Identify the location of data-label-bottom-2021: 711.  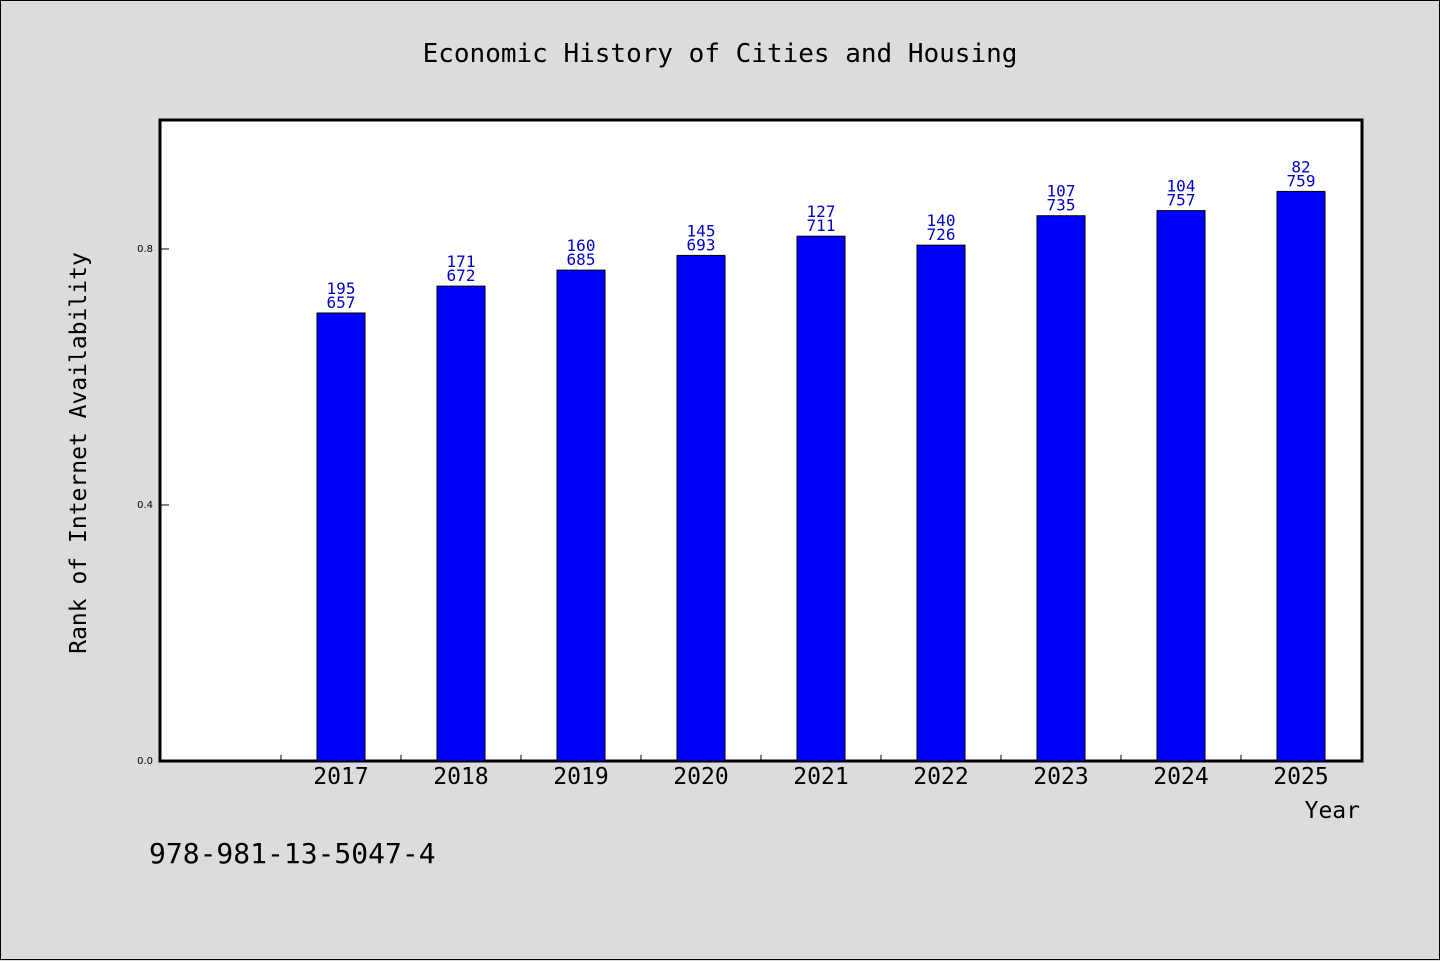
(821, 225).